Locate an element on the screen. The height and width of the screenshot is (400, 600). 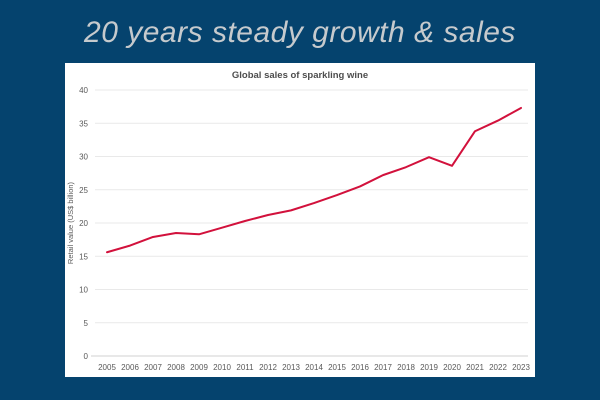
x-tick-label: 2011 is located at coordinates (245, 367).